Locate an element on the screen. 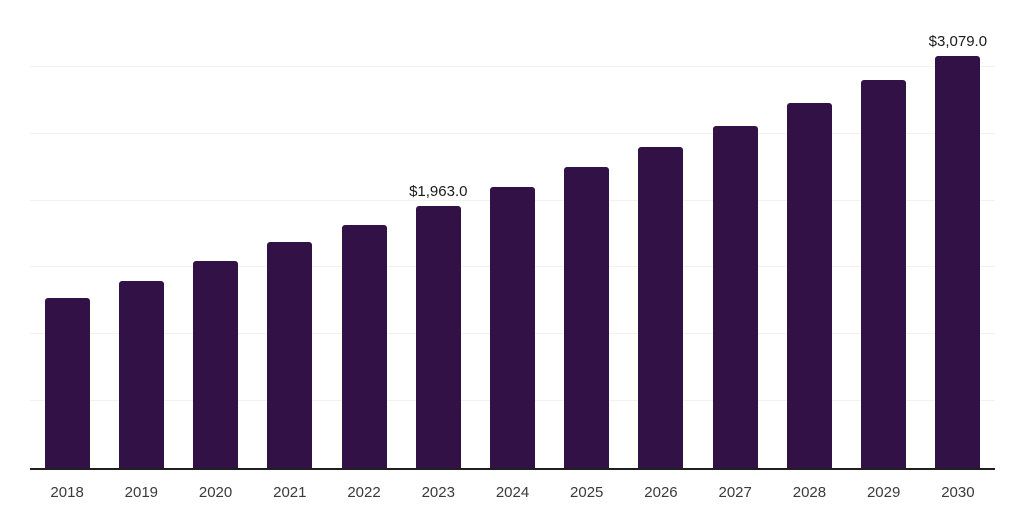  x-tick-2021: 2021 is located at coordinates (290, 492).